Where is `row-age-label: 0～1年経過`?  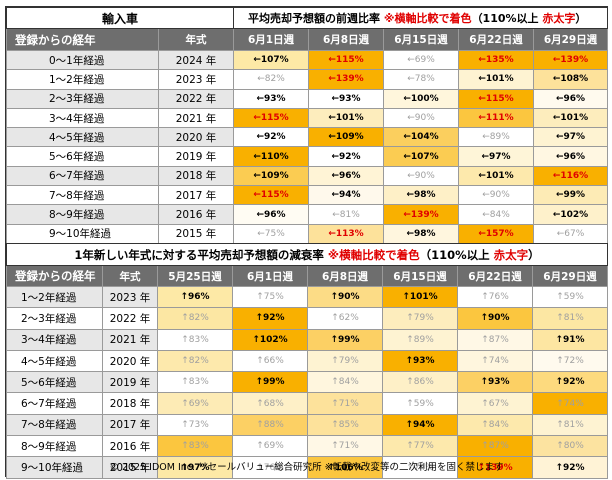 row-age-label: 0～1年経過 is located at coordinates (82, 60).